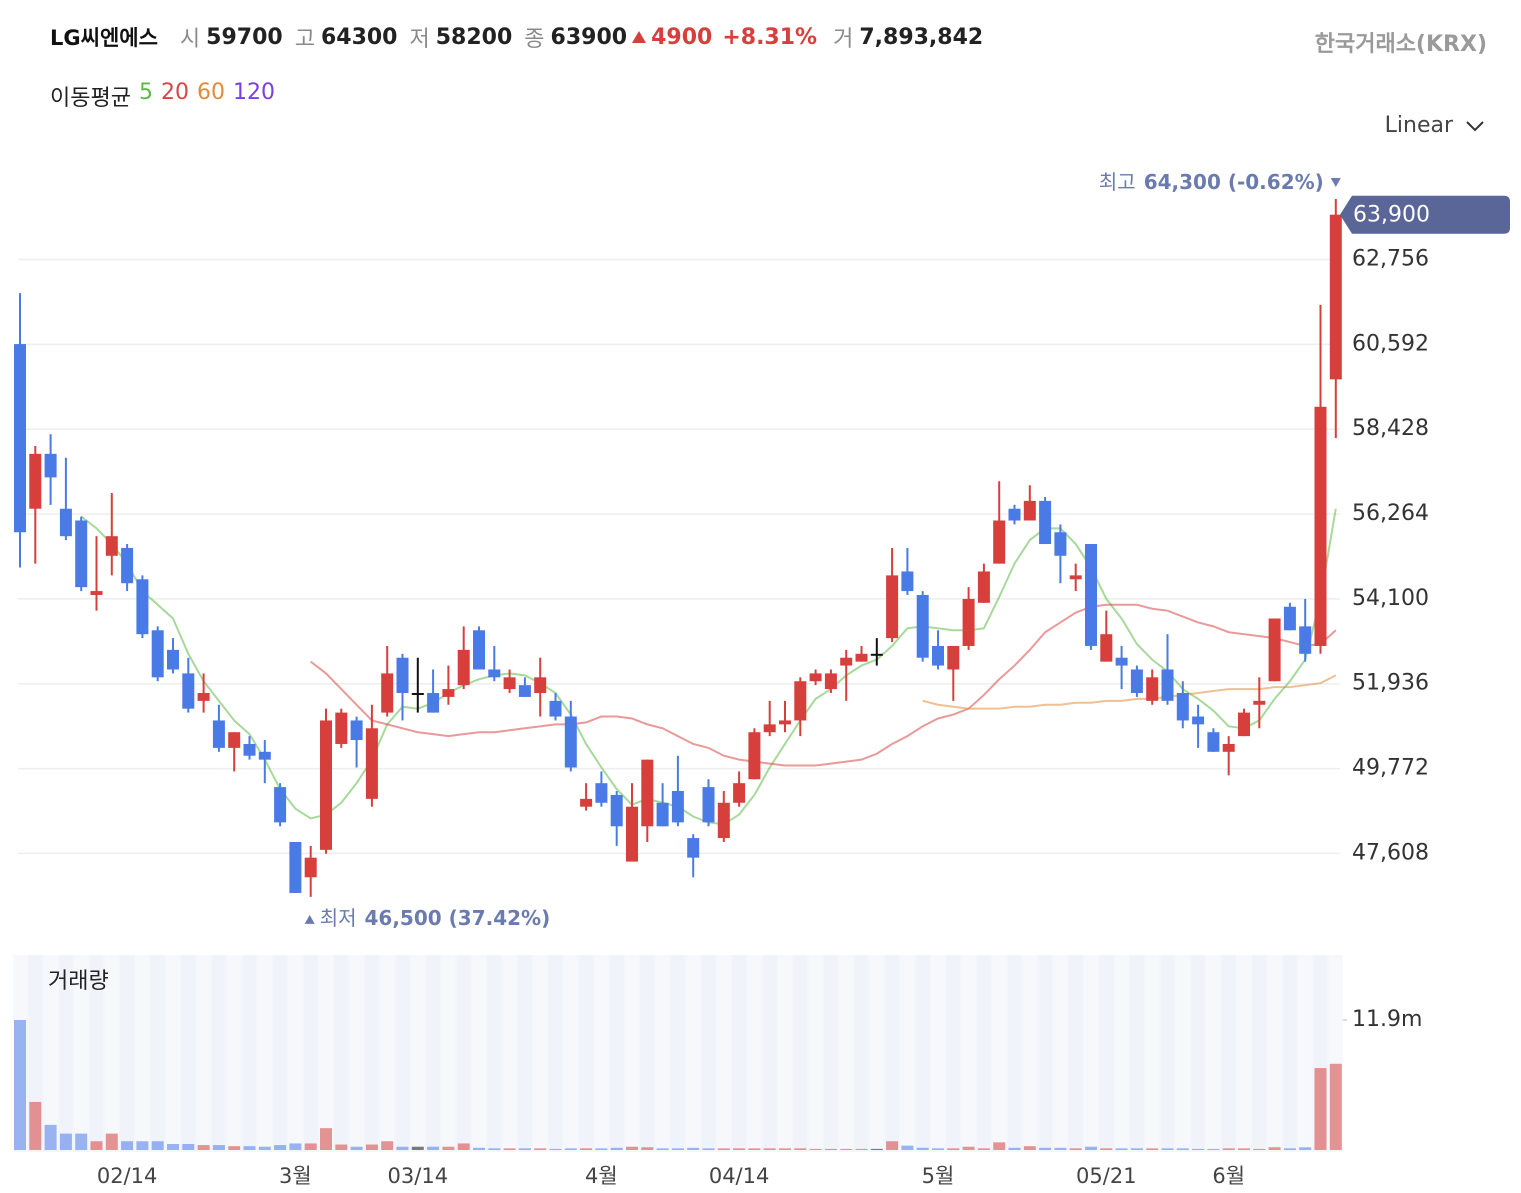 This screenshot has width=1521, height=1193. I want to click on y-tick-label: 47,608, so click(1390, 852).